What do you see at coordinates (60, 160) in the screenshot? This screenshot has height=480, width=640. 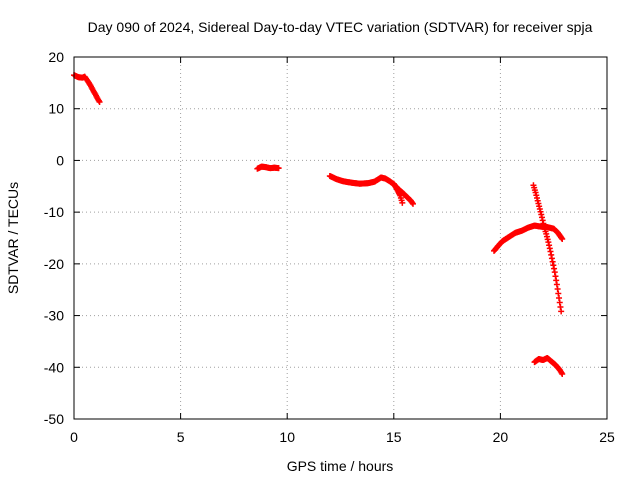 I see `y-tick-label: 0` at bounding box center [60, 160].